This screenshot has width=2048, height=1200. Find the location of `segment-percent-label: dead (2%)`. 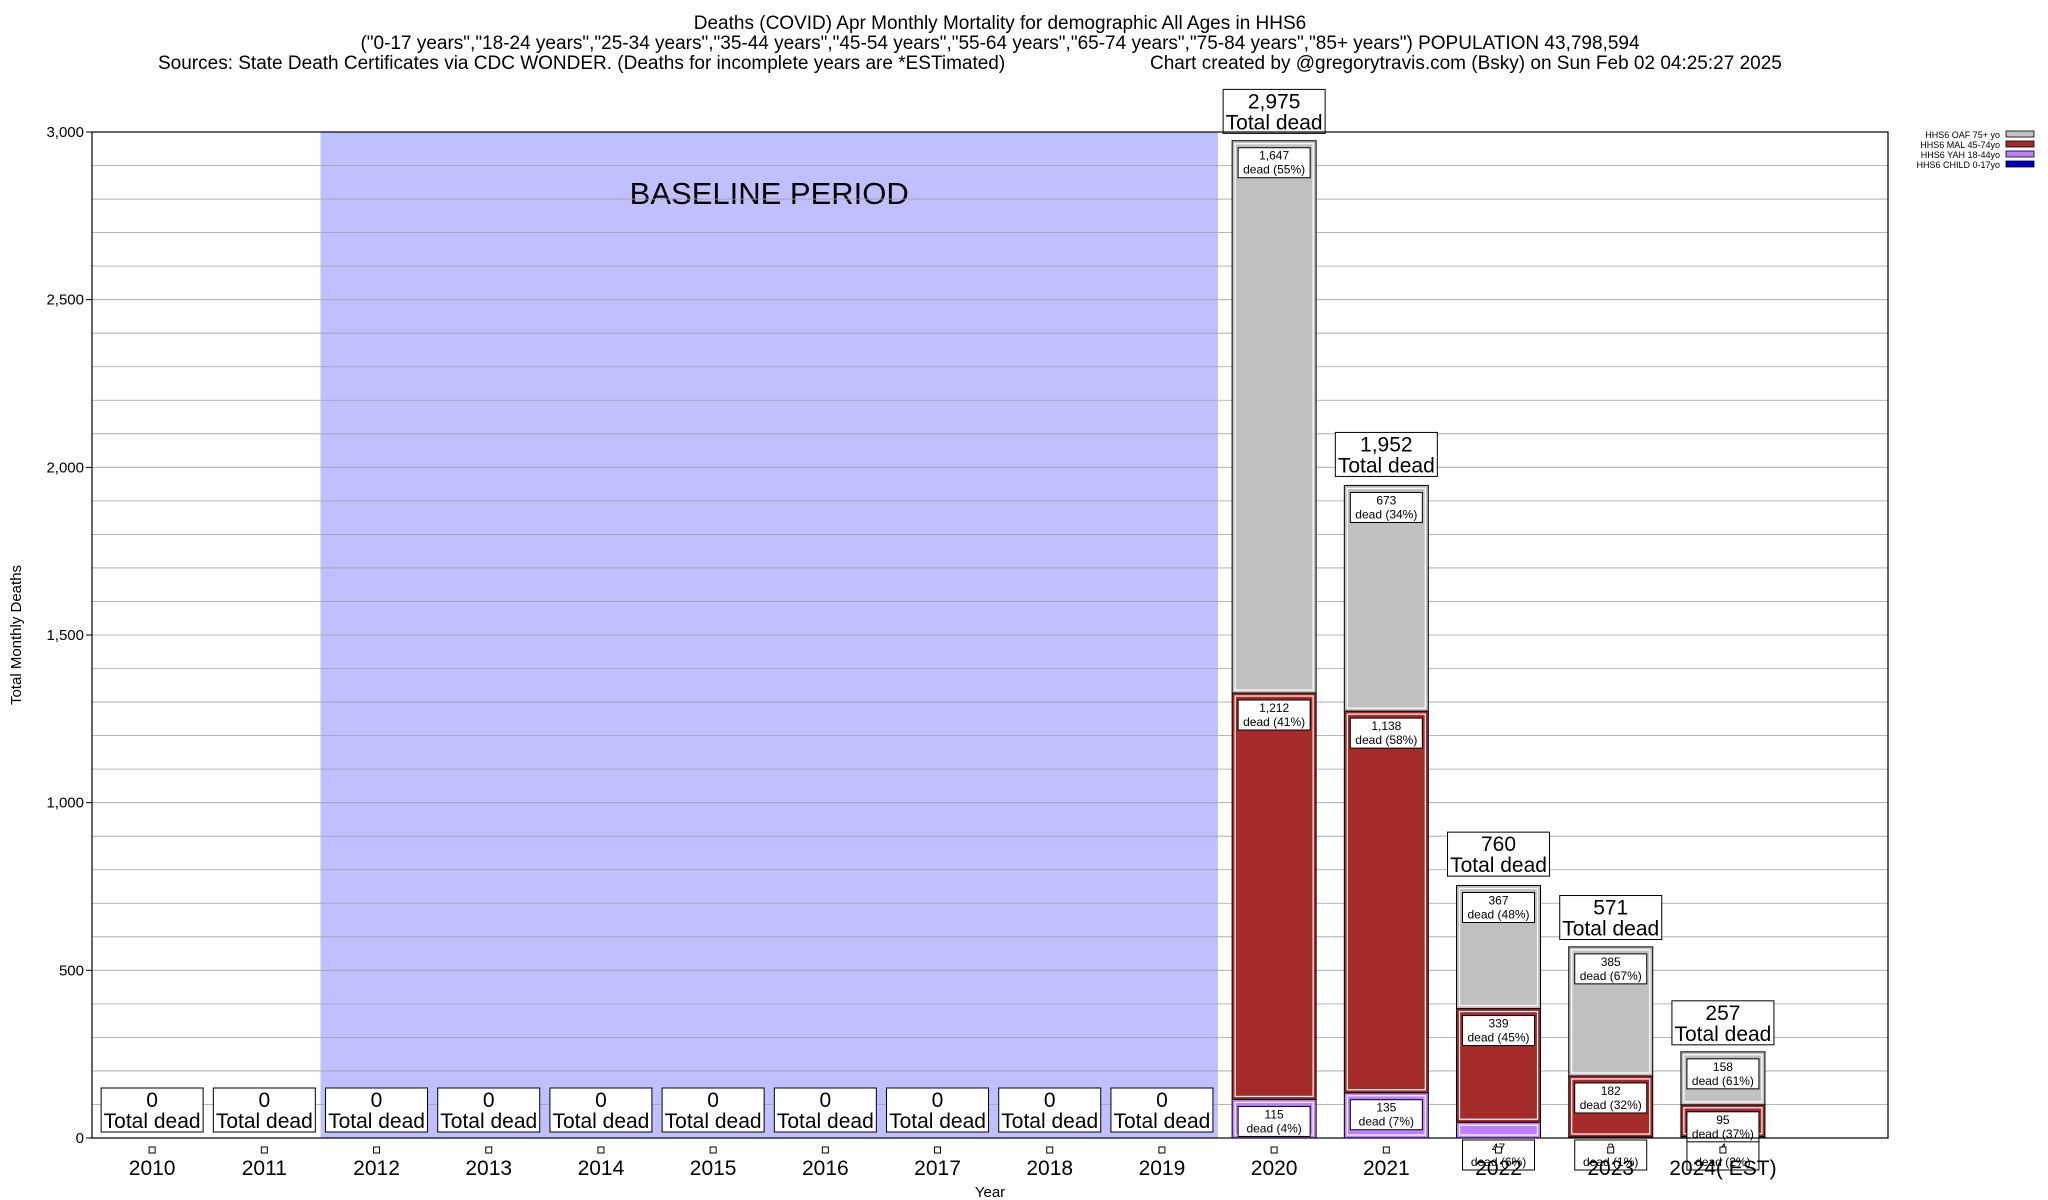

segment-percent-label: dead (2%) is located at coordinates (1722, 1162).